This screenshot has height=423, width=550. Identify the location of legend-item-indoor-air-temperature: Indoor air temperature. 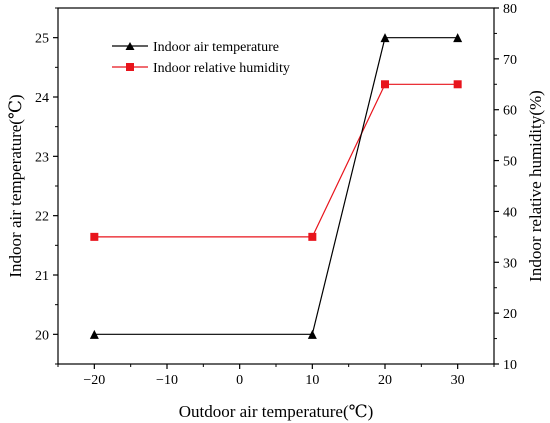
(195, 47).